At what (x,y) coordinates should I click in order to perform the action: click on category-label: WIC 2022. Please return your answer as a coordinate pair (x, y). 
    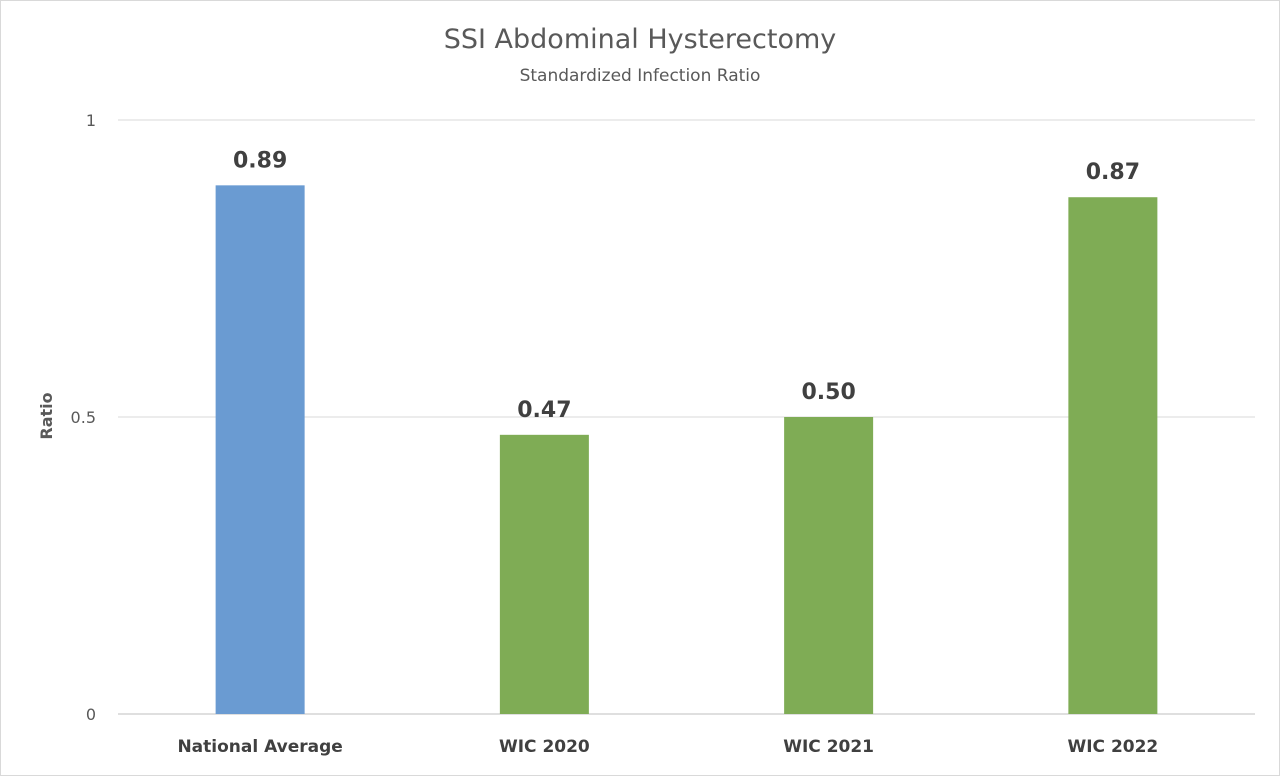
    Looking at the image, I should click on (1112, 747).